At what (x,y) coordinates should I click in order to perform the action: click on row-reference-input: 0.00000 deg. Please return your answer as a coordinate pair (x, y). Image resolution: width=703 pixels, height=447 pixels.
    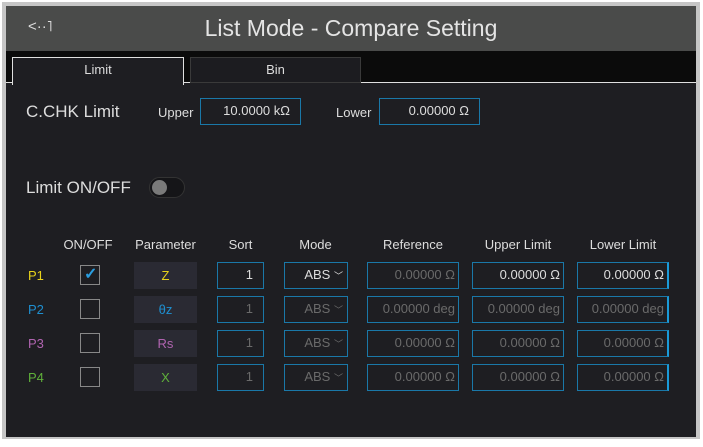
    Looking at the image, I should click on (413, 309).